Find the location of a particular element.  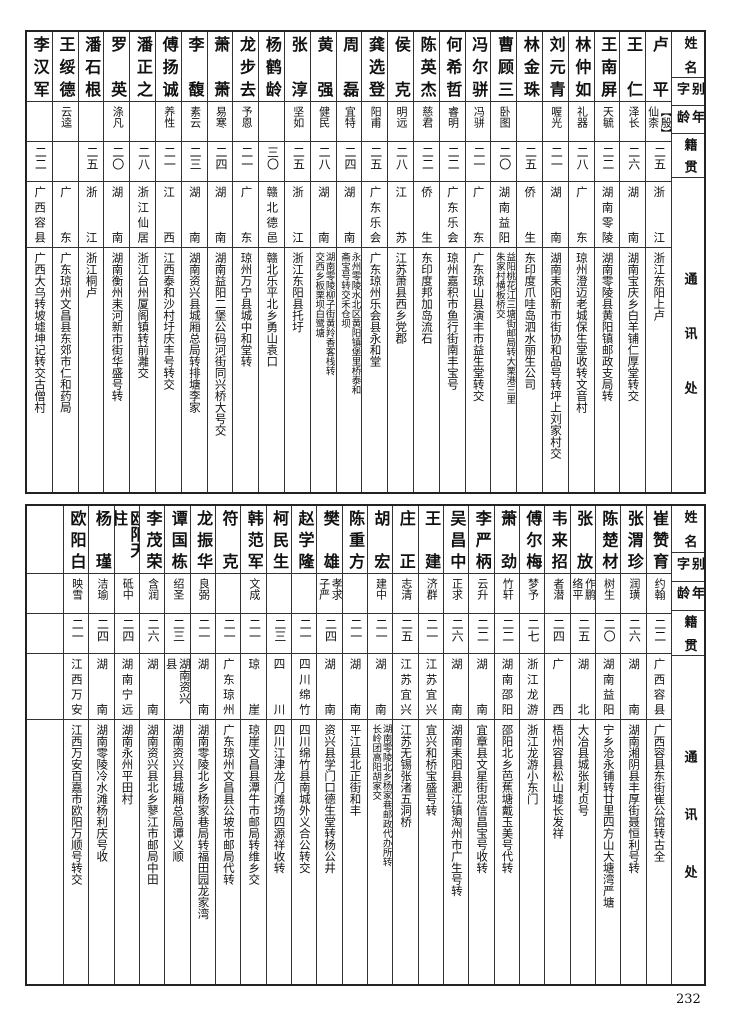

cell-name-text: 王南屏 is located at coordinates (608, 66).